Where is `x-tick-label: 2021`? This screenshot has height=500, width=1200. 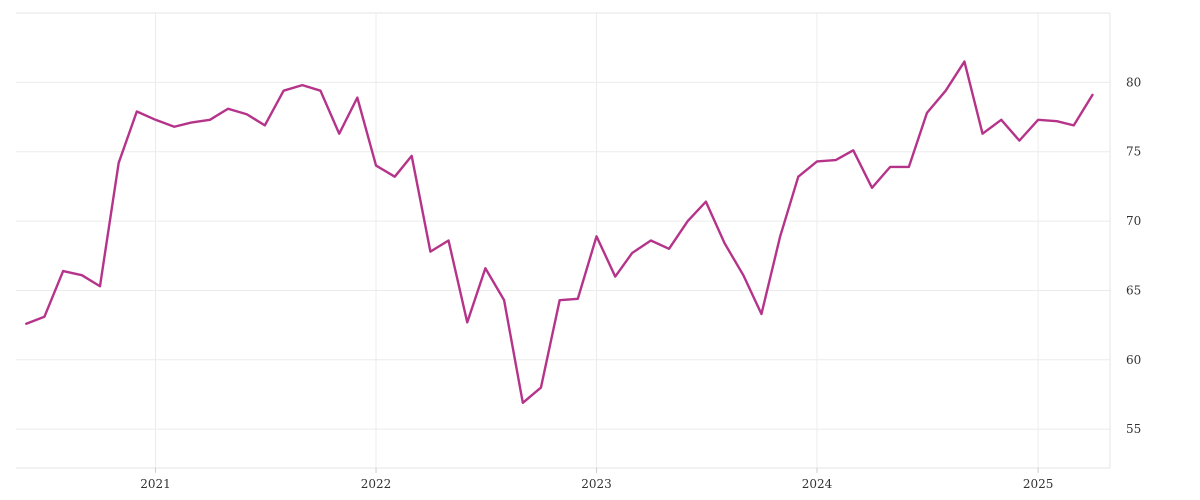 x-tick-label: 2021 is located at coordinates (155, 484).